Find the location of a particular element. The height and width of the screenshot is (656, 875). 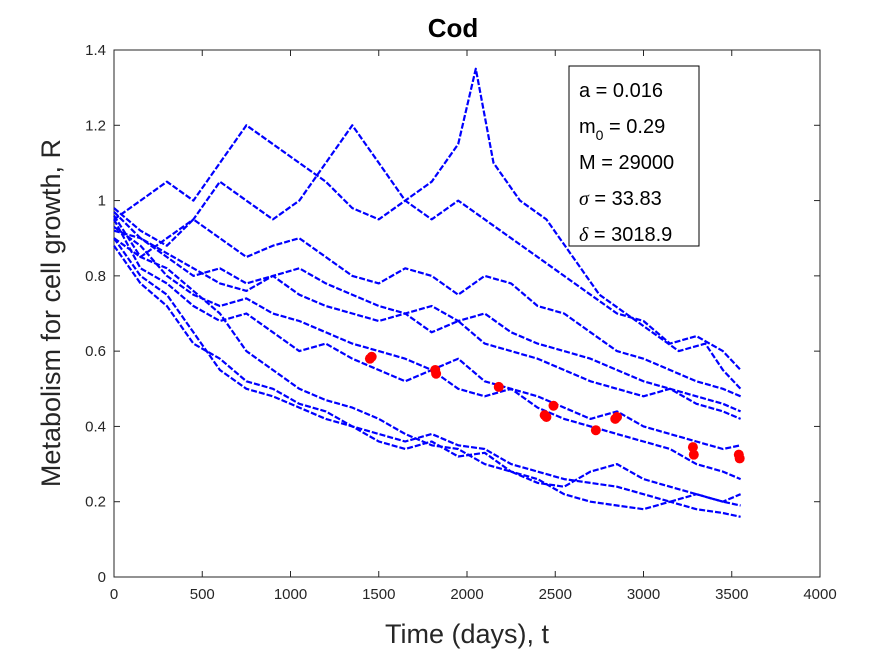

x-tick-label: 0 is located at coordinates (114, 594).